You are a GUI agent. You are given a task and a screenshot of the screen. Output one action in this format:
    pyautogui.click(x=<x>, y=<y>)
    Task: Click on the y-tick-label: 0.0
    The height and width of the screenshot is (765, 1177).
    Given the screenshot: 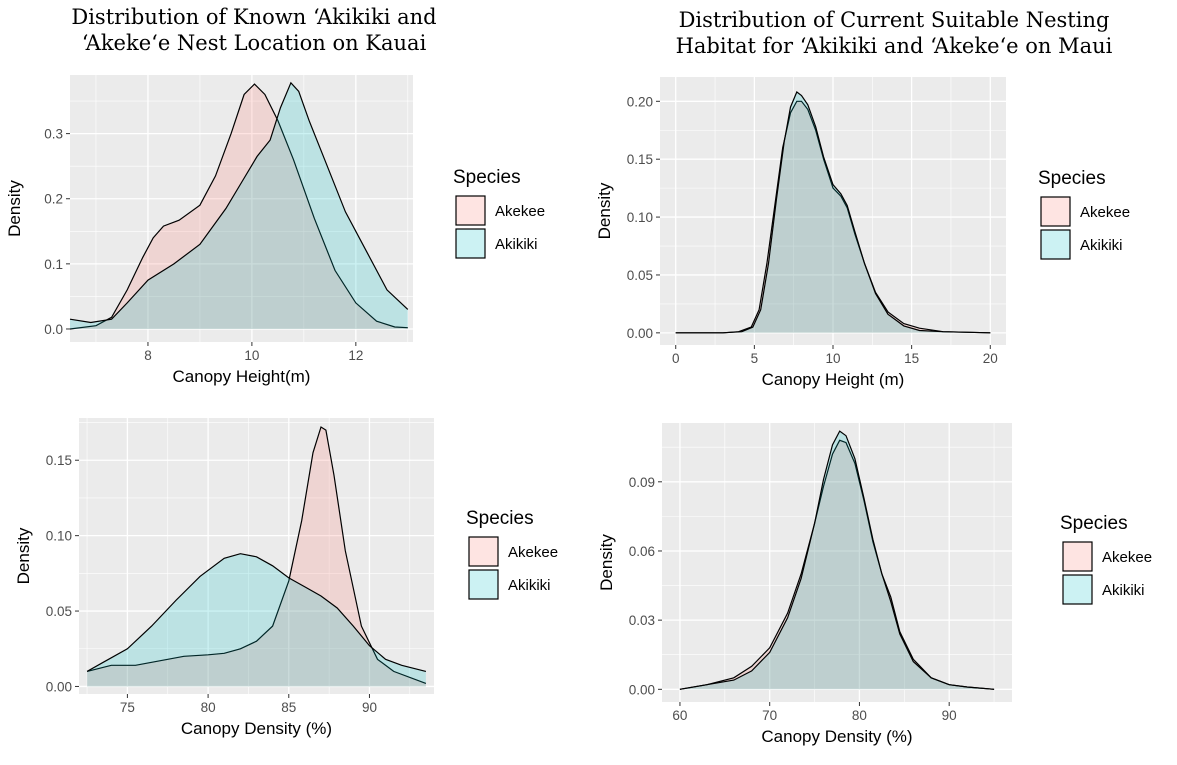 What is the action you would take?
    pyautogui.click(x=53, y=329)
    